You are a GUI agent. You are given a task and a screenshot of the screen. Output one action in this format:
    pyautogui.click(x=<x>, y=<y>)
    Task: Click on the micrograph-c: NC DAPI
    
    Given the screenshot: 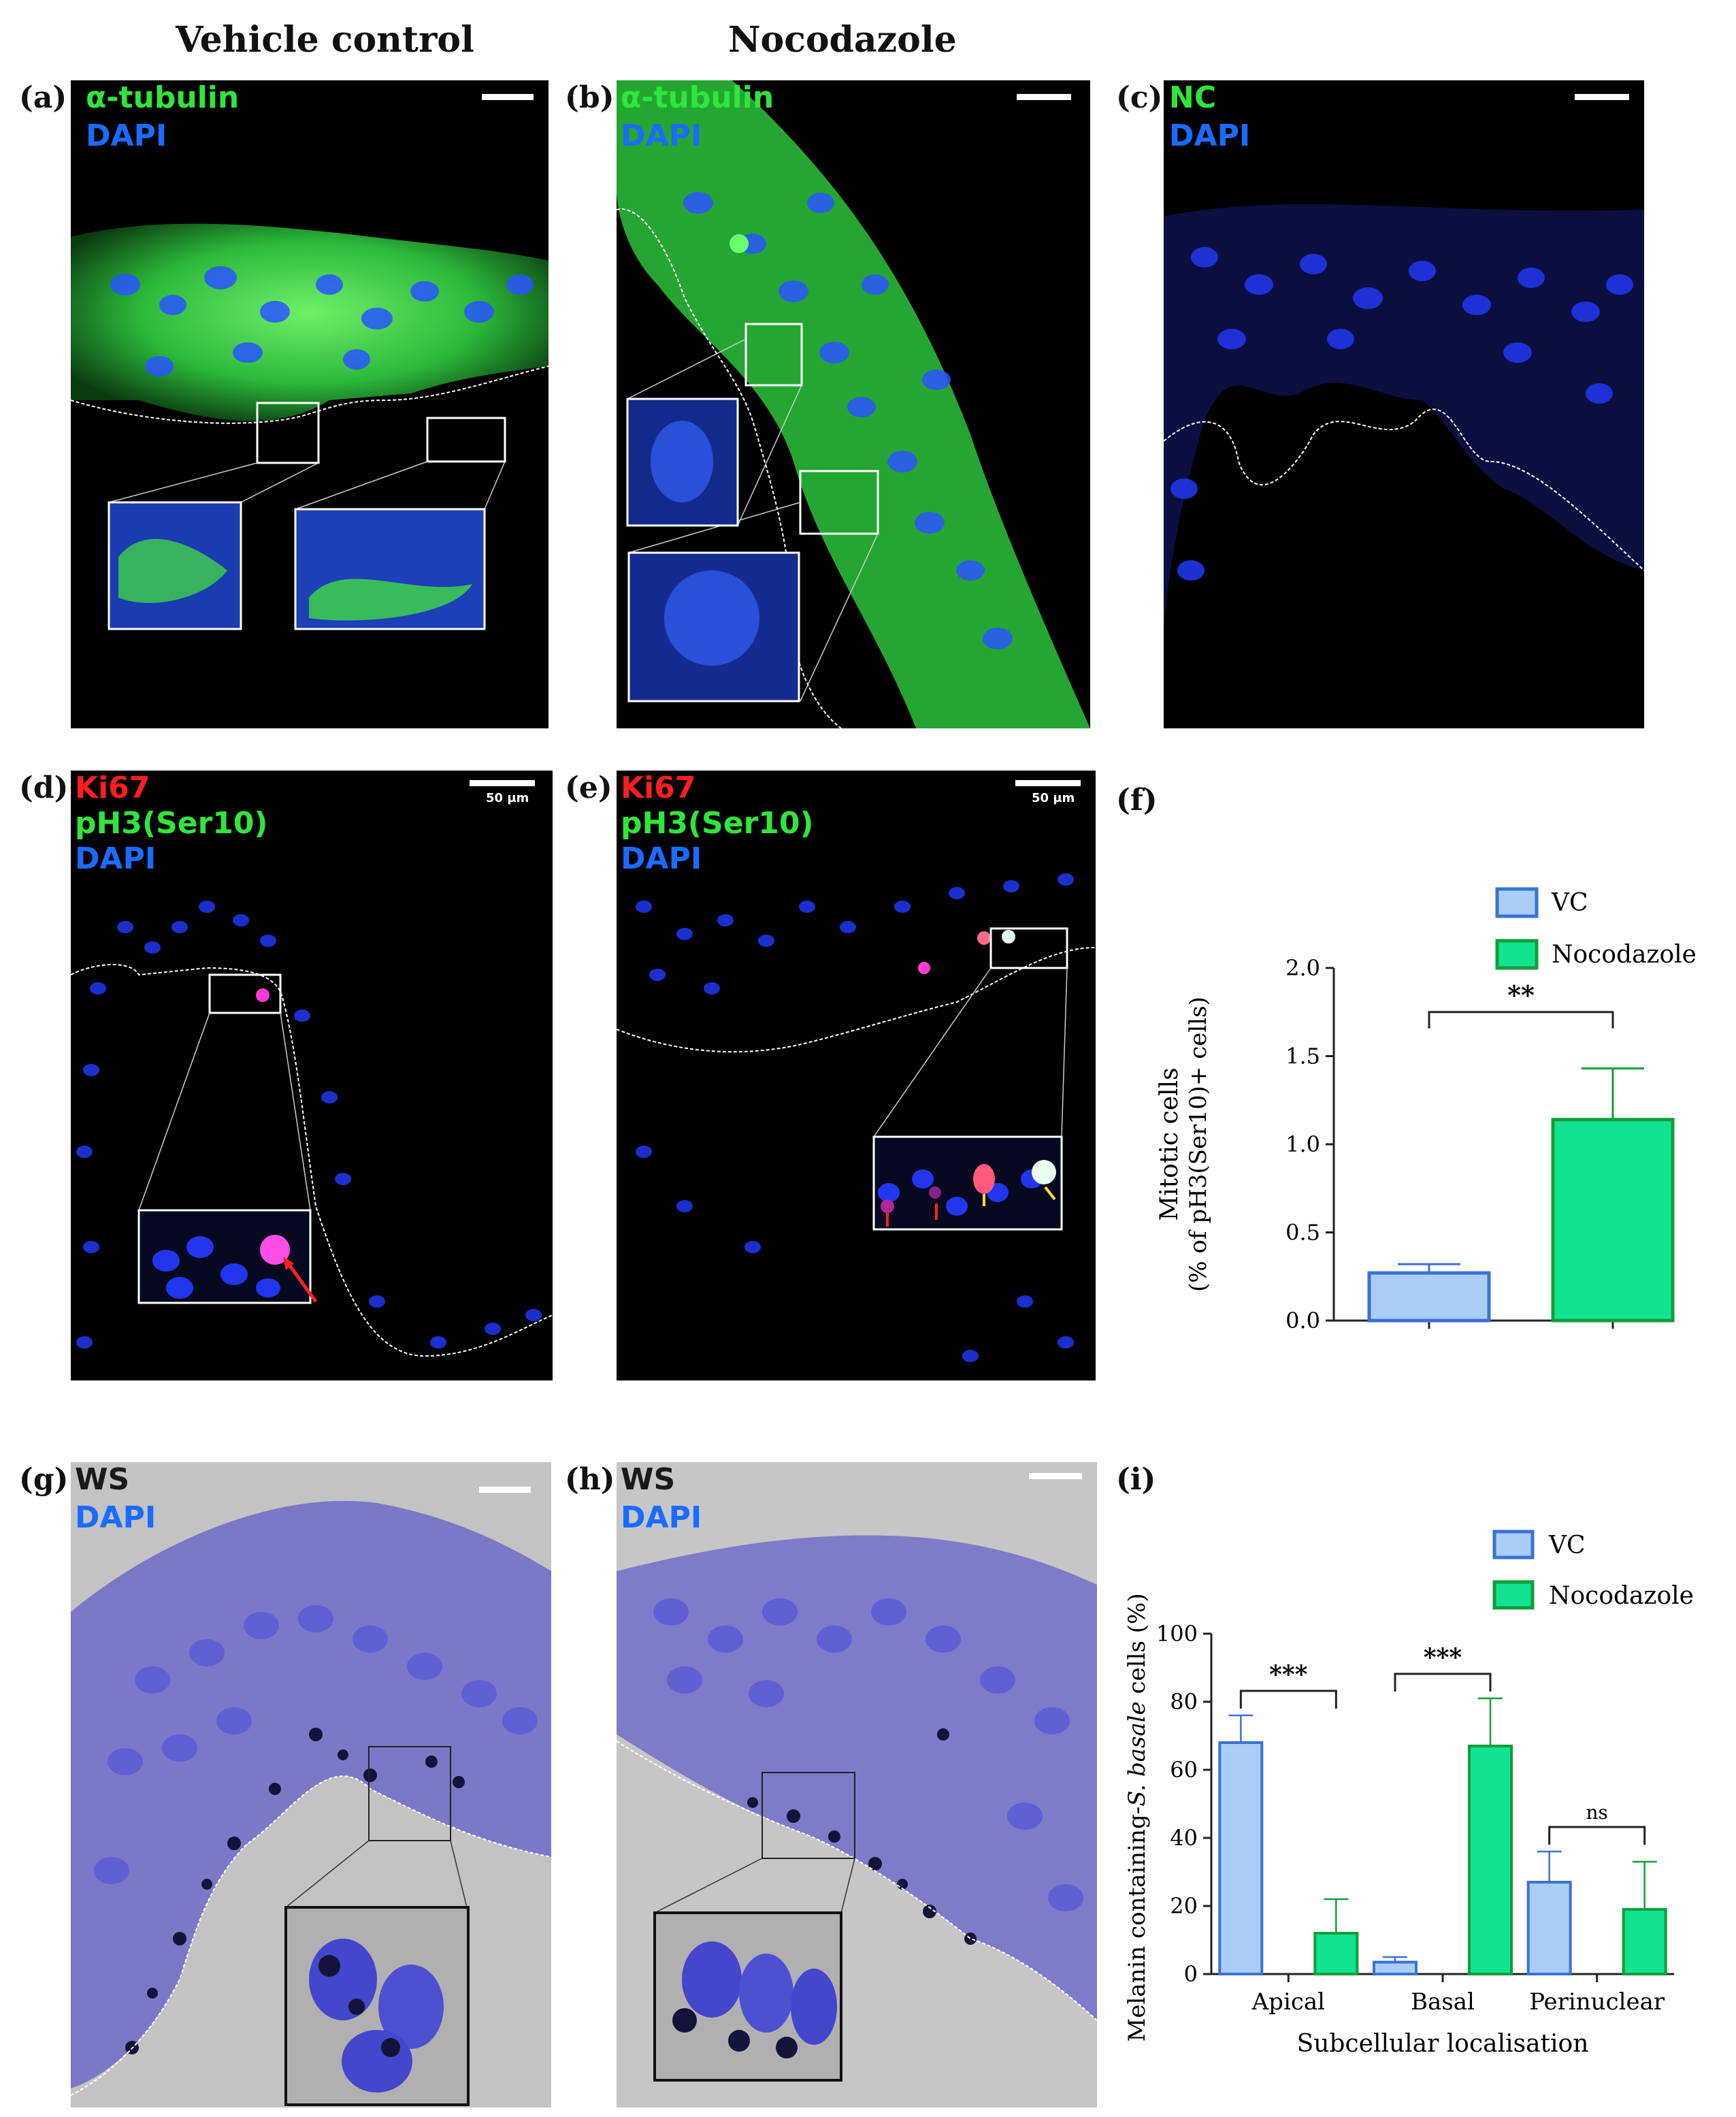 What is the action you would take?
    pyautogui.click(x=1404, y=404)
    